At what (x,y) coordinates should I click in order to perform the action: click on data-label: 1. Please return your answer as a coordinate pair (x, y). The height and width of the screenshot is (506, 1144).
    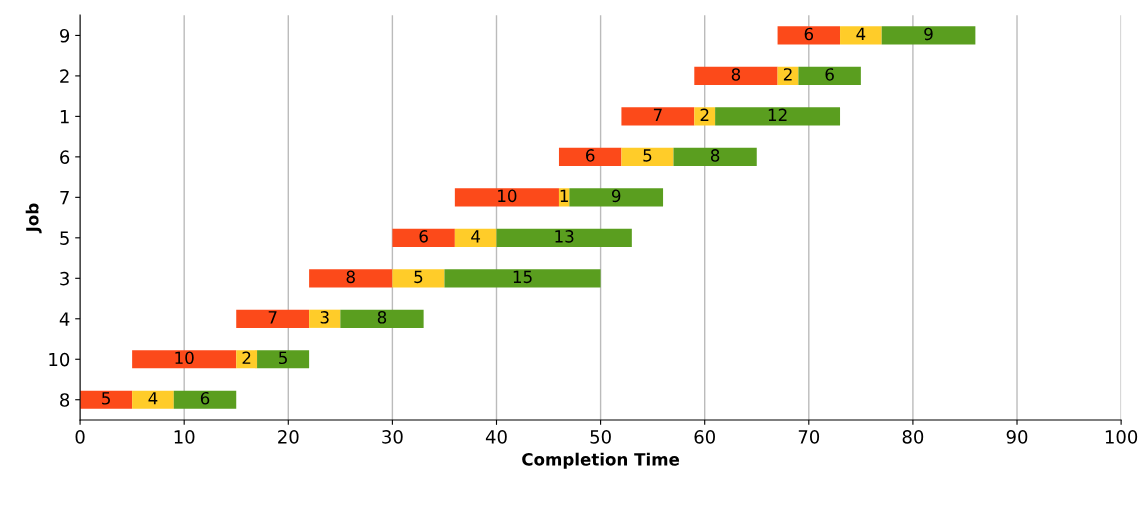
    Looking at the image, I should click on (564, 195).